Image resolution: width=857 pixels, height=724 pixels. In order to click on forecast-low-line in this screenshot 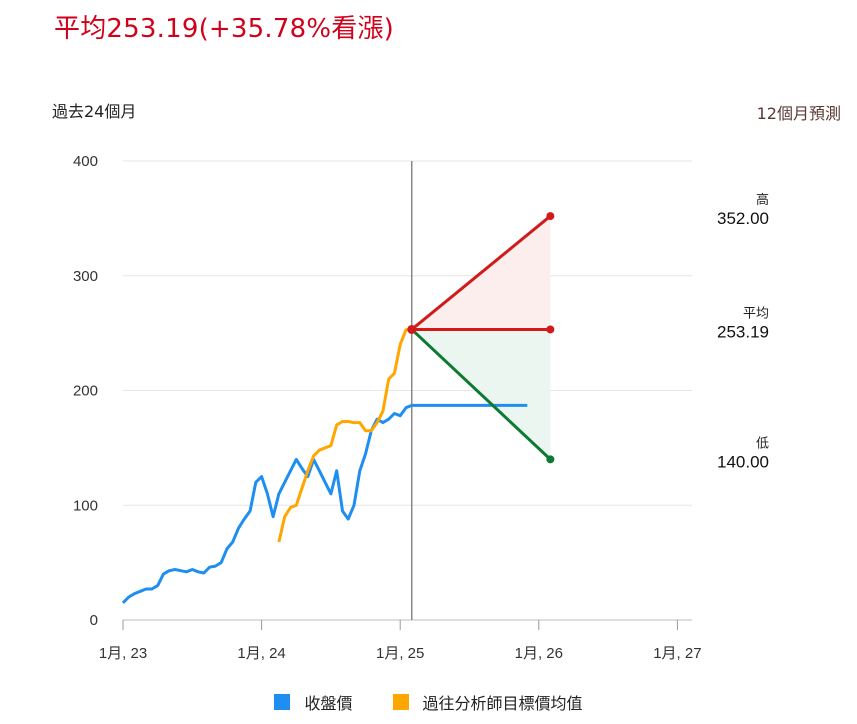, I will do `click(481, 394)`.